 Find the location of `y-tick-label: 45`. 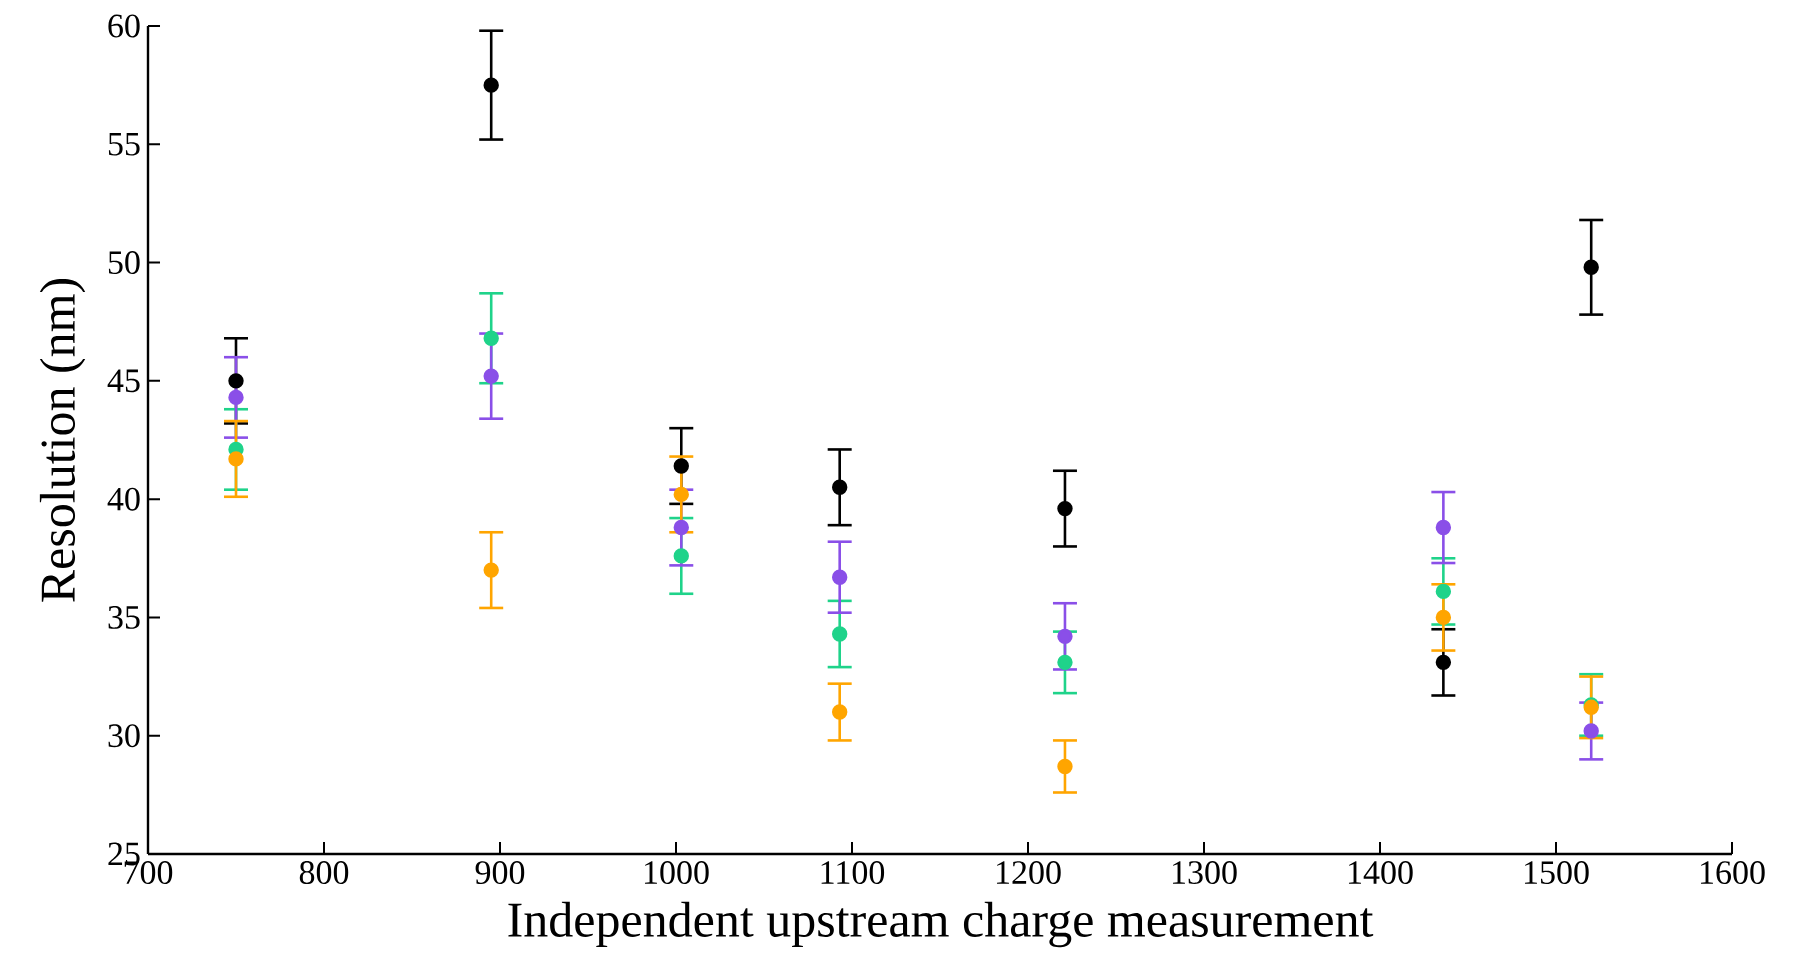

y-tick-label: 45 is located at coordinates (123, 381).